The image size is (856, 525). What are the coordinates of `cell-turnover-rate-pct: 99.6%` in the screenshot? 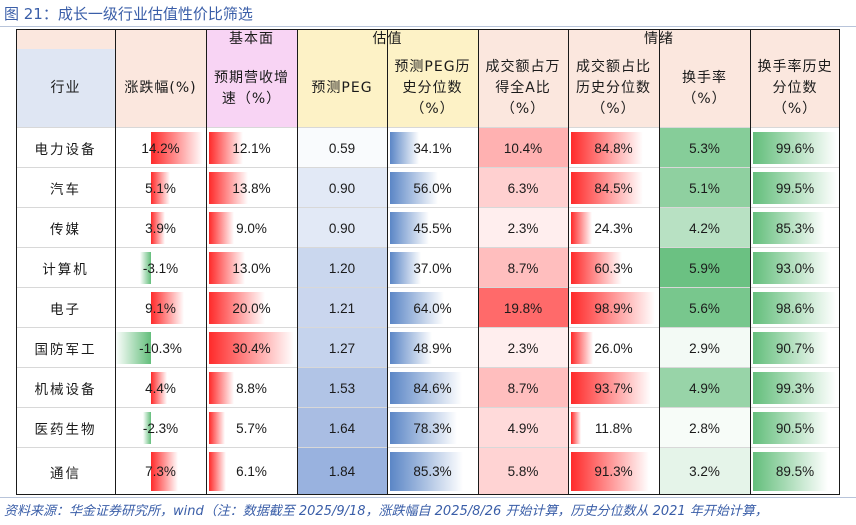 It's located at (795, 148).